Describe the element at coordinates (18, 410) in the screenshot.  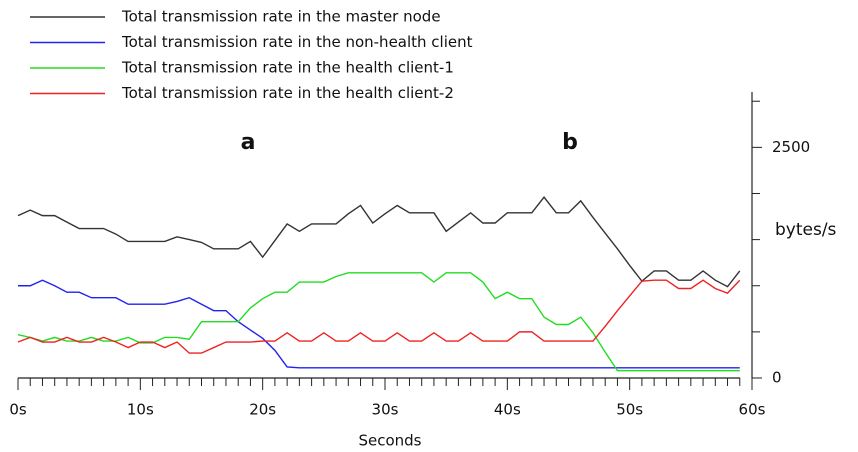
I see `x-tick-label: 0s` at that location.